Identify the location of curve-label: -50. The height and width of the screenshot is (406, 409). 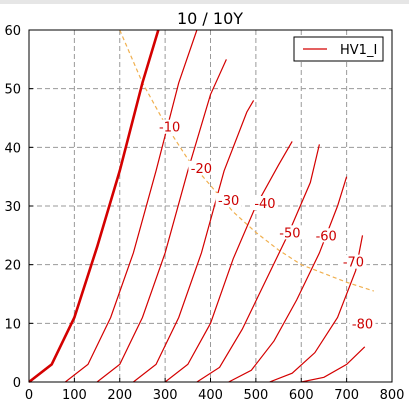
(289, 233).